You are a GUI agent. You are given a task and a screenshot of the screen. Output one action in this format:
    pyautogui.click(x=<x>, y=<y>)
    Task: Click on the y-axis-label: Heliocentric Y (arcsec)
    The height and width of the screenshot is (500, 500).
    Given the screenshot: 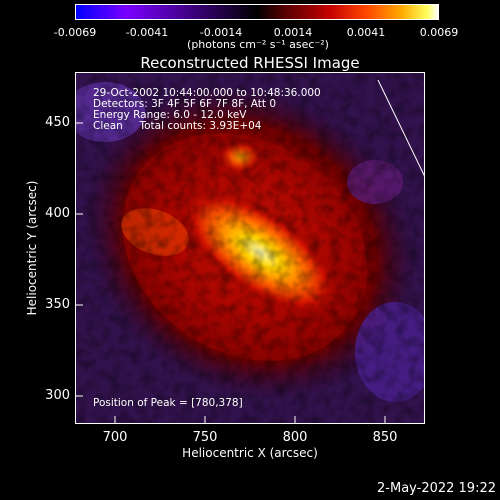 What is the action you would take?
    pyautogui.click(x=32, y=248)
    